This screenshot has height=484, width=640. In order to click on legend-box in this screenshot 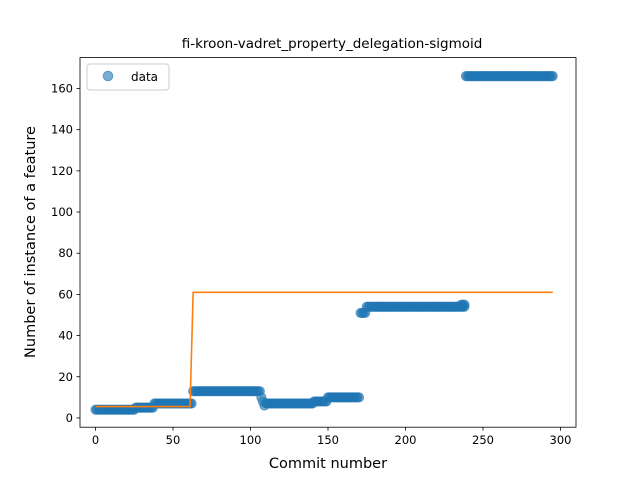, I will do `click(128, 77)`.